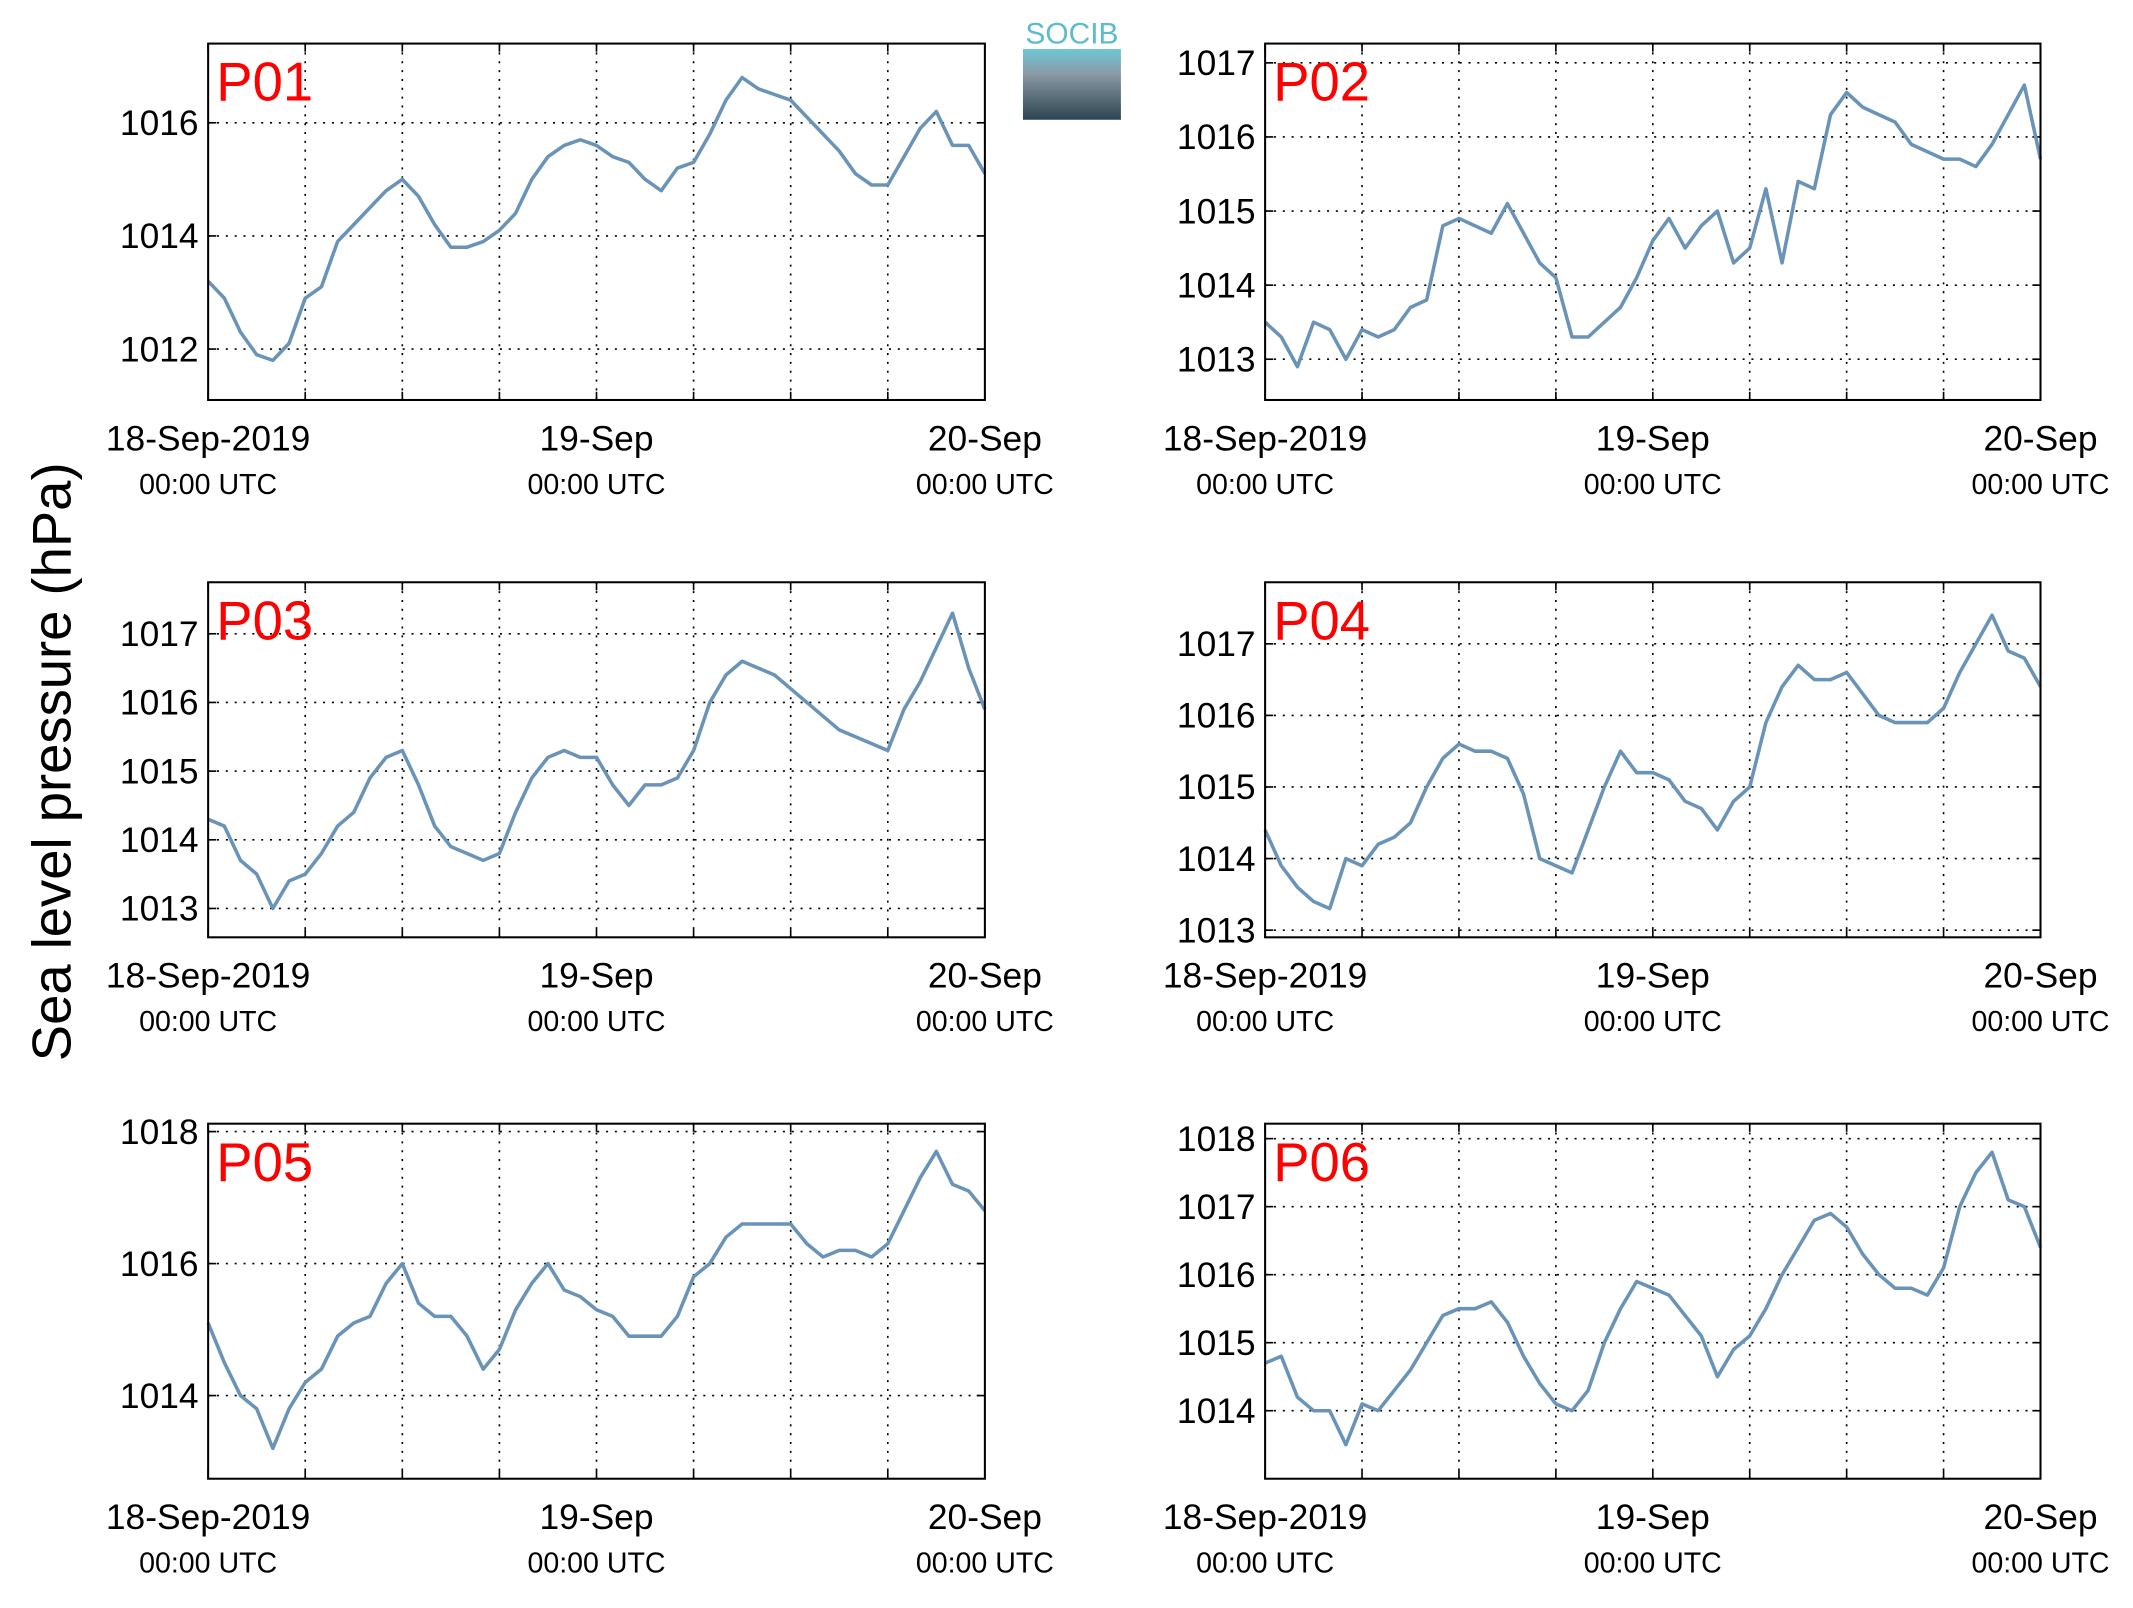  What do you see at coordinates (1071, 84) in the screenshot?
I see `logo-image` at bounding box center [1071, 84].